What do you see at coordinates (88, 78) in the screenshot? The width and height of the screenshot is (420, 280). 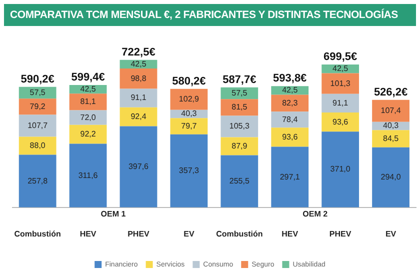 I see `total-label: 599,4€` at bounding box center [88, 78].